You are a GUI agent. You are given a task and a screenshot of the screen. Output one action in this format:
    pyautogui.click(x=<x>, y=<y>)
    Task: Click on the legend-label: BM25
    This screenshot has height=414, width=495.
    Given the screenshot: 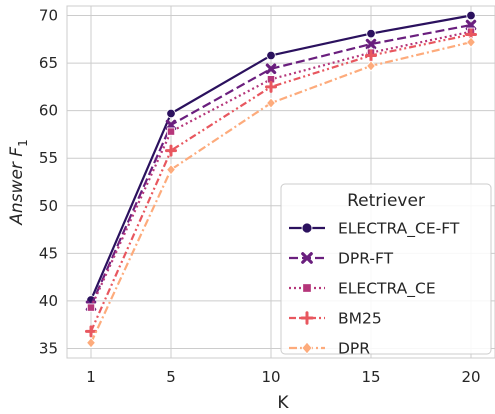 What is the action you would take?
    pyautogui.click(x=360, y=319)
    